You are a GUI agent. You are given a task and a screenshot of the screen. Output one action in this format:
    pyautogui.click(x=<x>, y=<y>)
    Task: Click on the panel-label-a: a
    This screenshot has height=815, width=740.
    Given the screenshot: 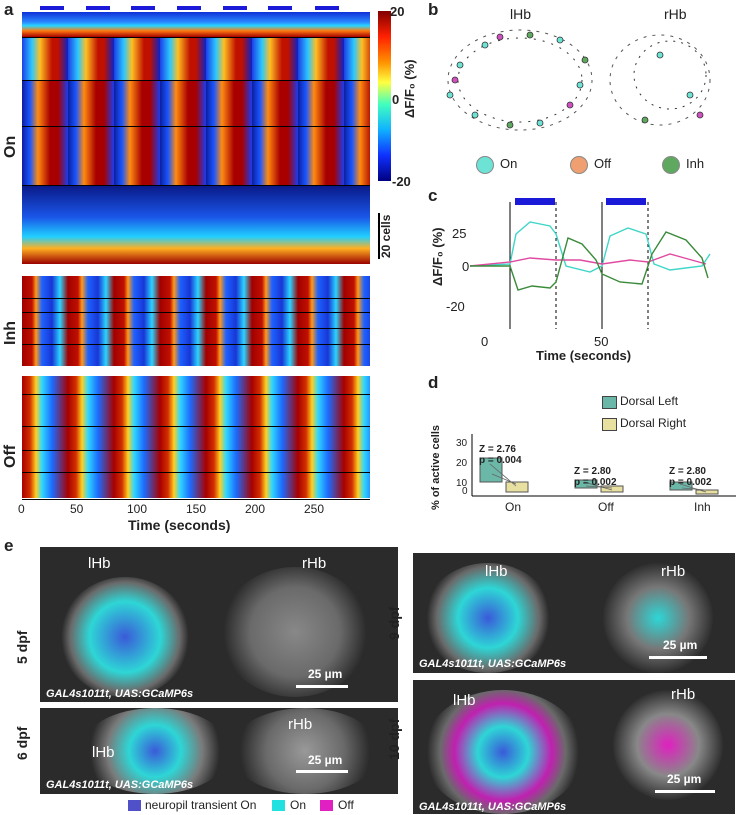 What is the action you would take?
    pyautogui.click(x=9, y=9)
    